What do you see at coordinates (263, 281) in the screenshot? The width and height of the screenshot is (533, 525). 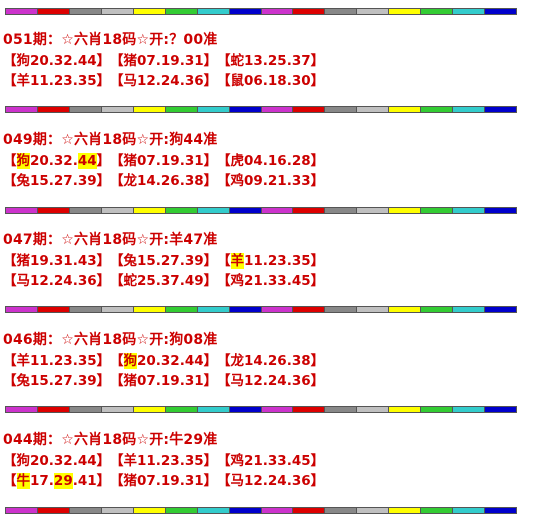 I see `entry-row: 【马12.24.36】【蛇25.37.49】【鸡21.33.45】` at bounding box center [263, 281].